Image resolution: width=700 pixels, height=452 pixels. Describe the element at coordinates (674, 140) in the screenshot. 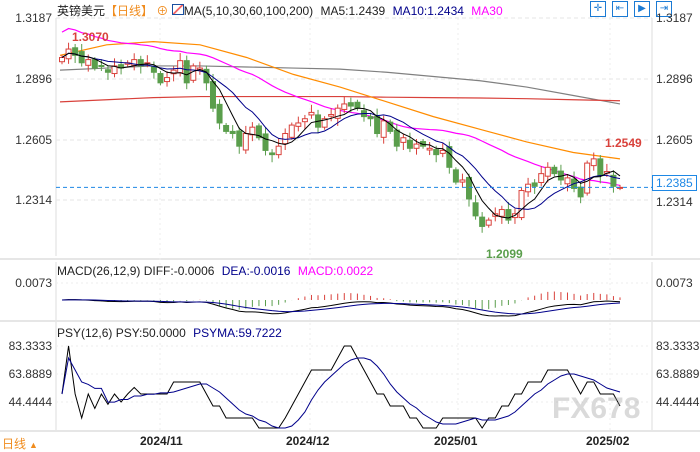

I see `price-tick-right: 1.2605` at that location.